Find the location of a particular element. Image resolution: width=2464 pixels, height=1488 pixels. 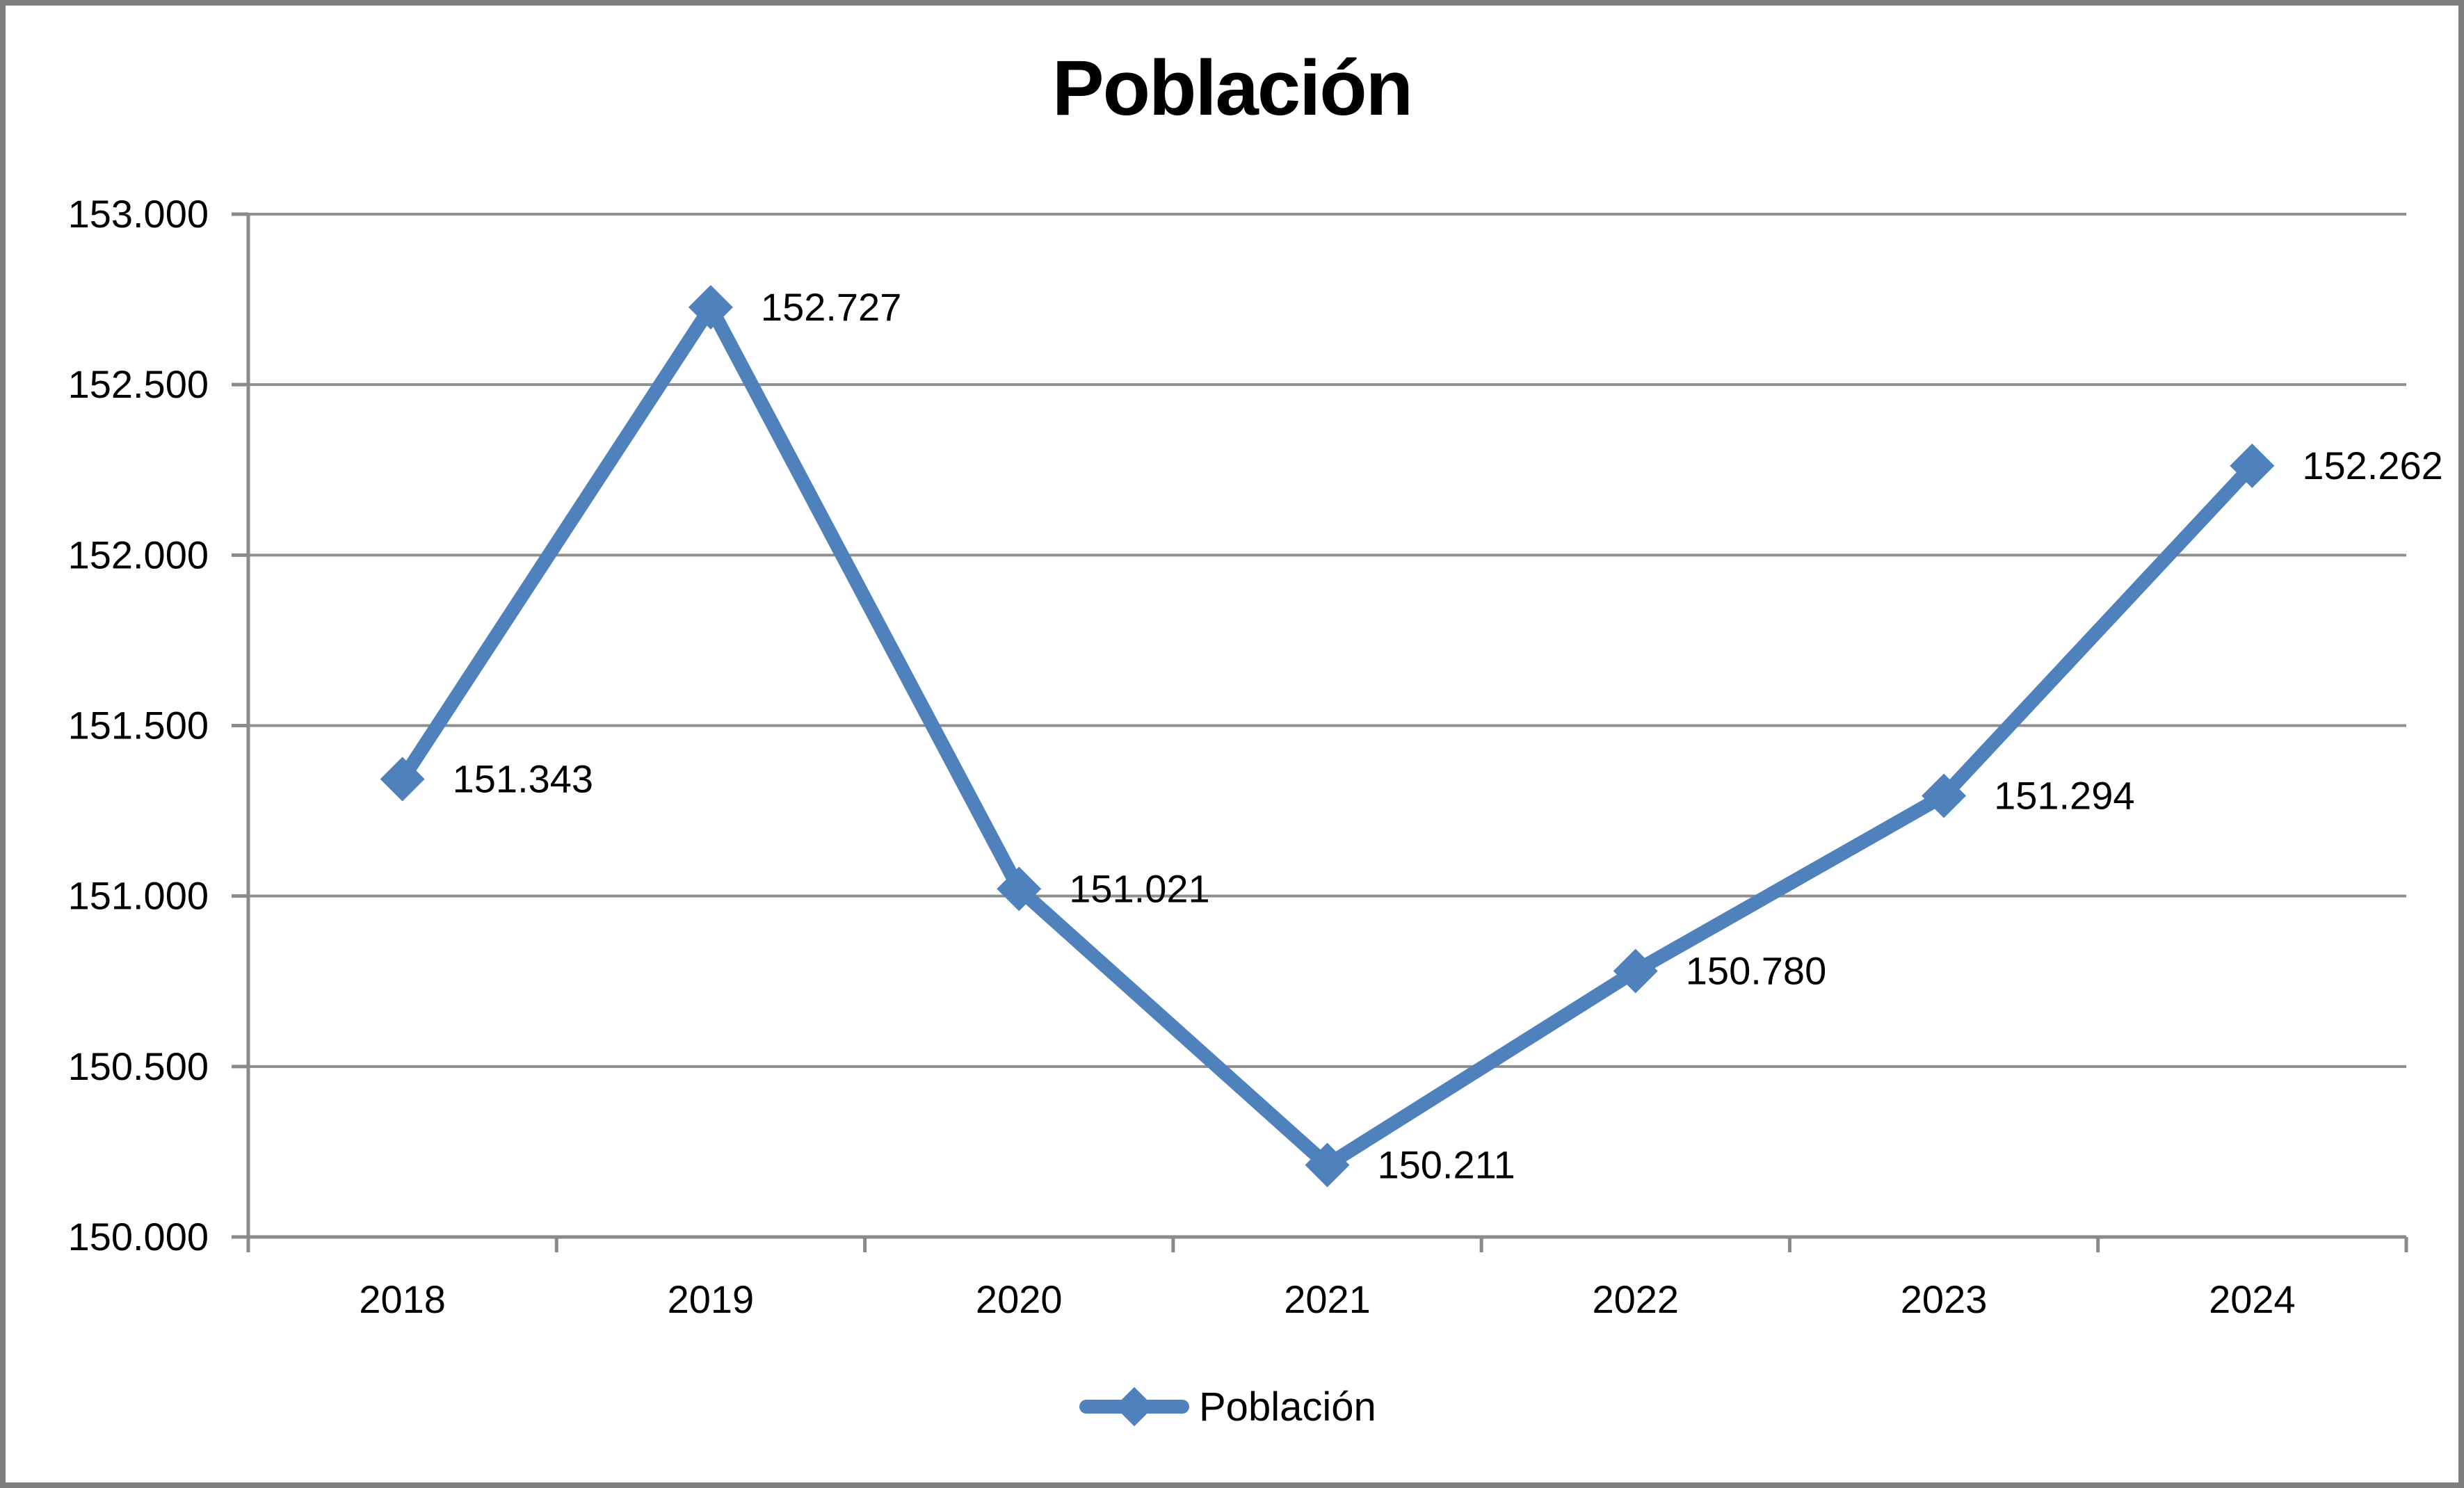

legend-label: Población is located at coordinates (1287, 1407).